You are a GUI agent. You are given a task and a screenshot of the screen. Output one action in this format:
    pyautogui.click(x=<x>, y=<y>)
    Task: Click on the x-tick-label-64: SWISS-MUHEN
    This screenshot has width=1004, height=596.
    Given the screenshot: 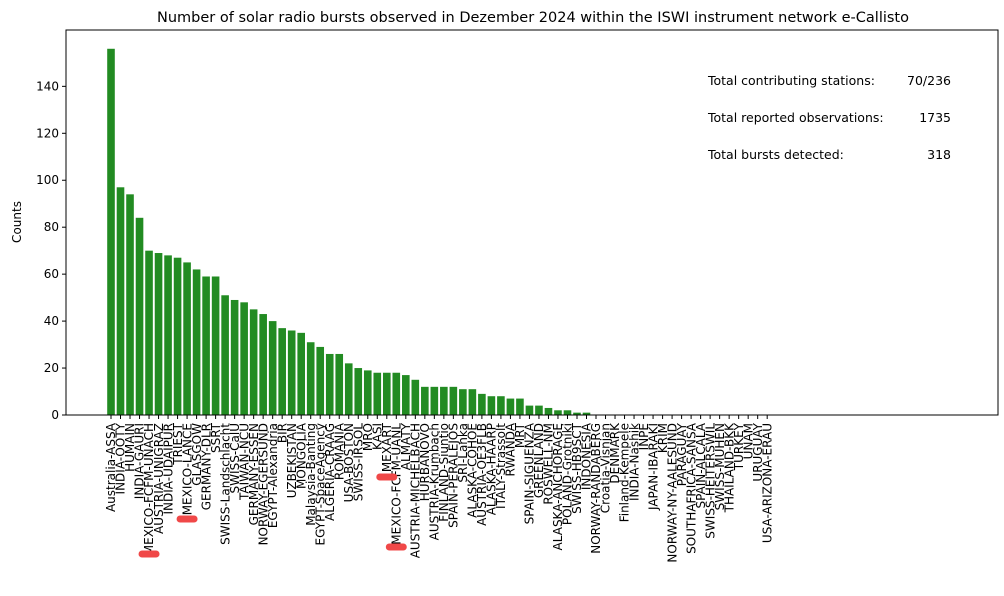 What is the action you would take?
    pyautogui.click(x=720, y=466)
    